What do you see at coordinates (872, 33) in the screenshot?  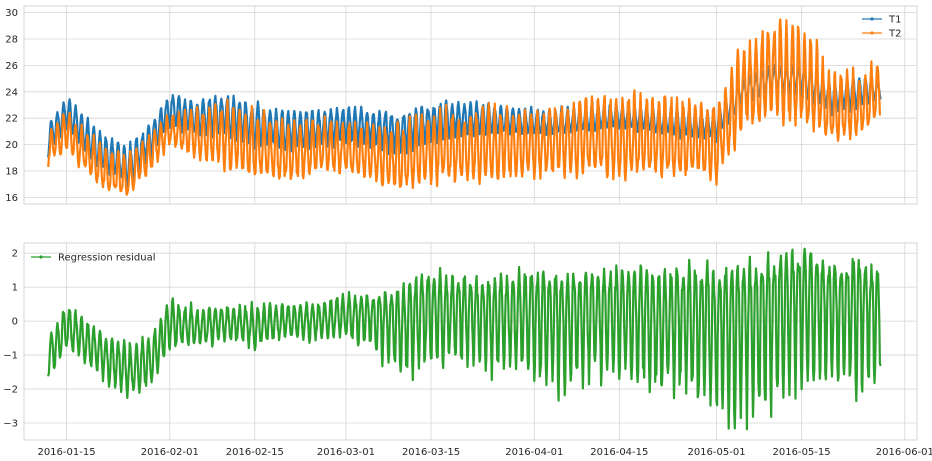 I see `legend-marker` at bounding box center [872, 33].